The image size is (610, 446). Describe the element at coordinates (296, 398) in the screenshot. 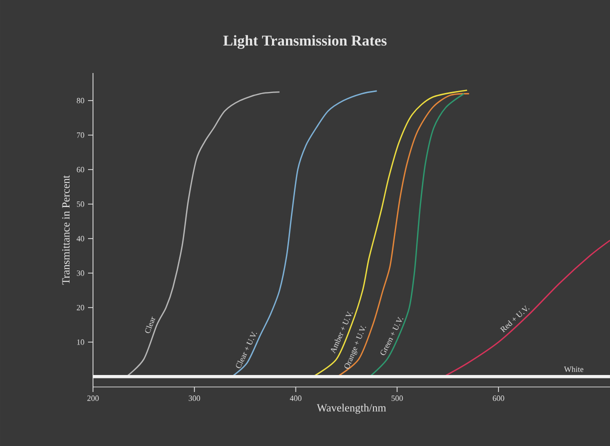

I see `x-tick-label: 400` at that location.